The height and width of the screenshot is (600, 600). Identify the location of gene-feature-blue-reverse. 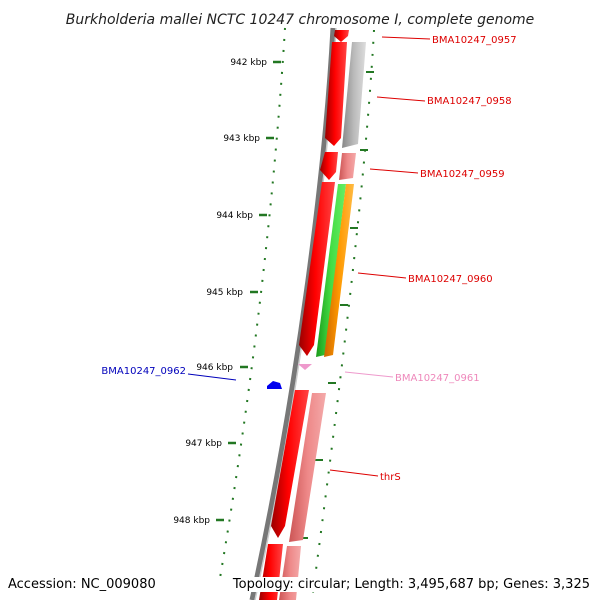
(274, 385).